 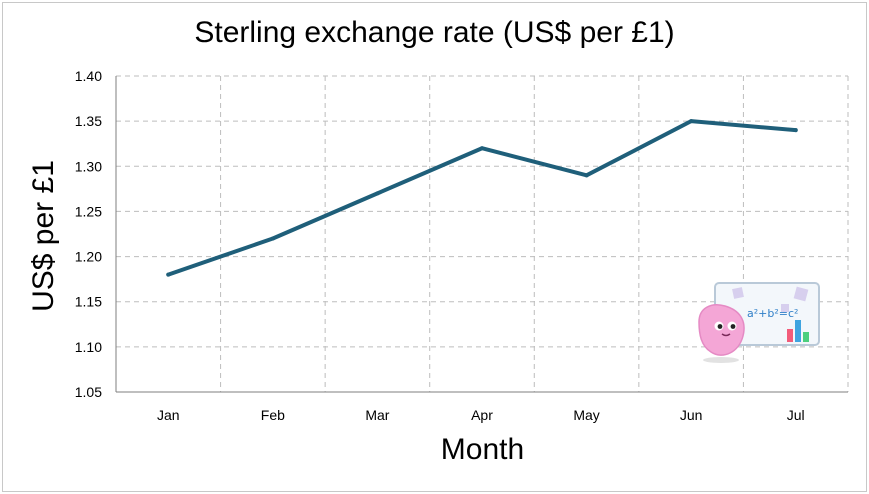 I want to click on x-tick-label: Mar, so click(x=377, y=415).